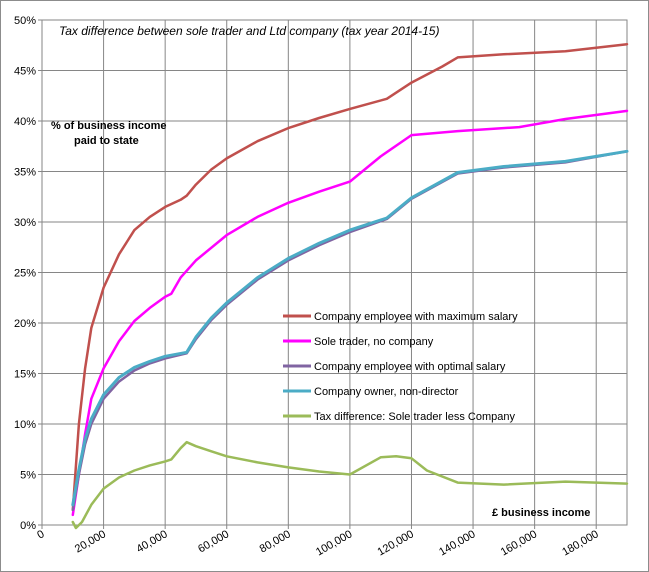  What do you see at coordinates (25, 173) in the screenshot?
I see `y-tick-label: 35%` at bounding box center [25, 173].